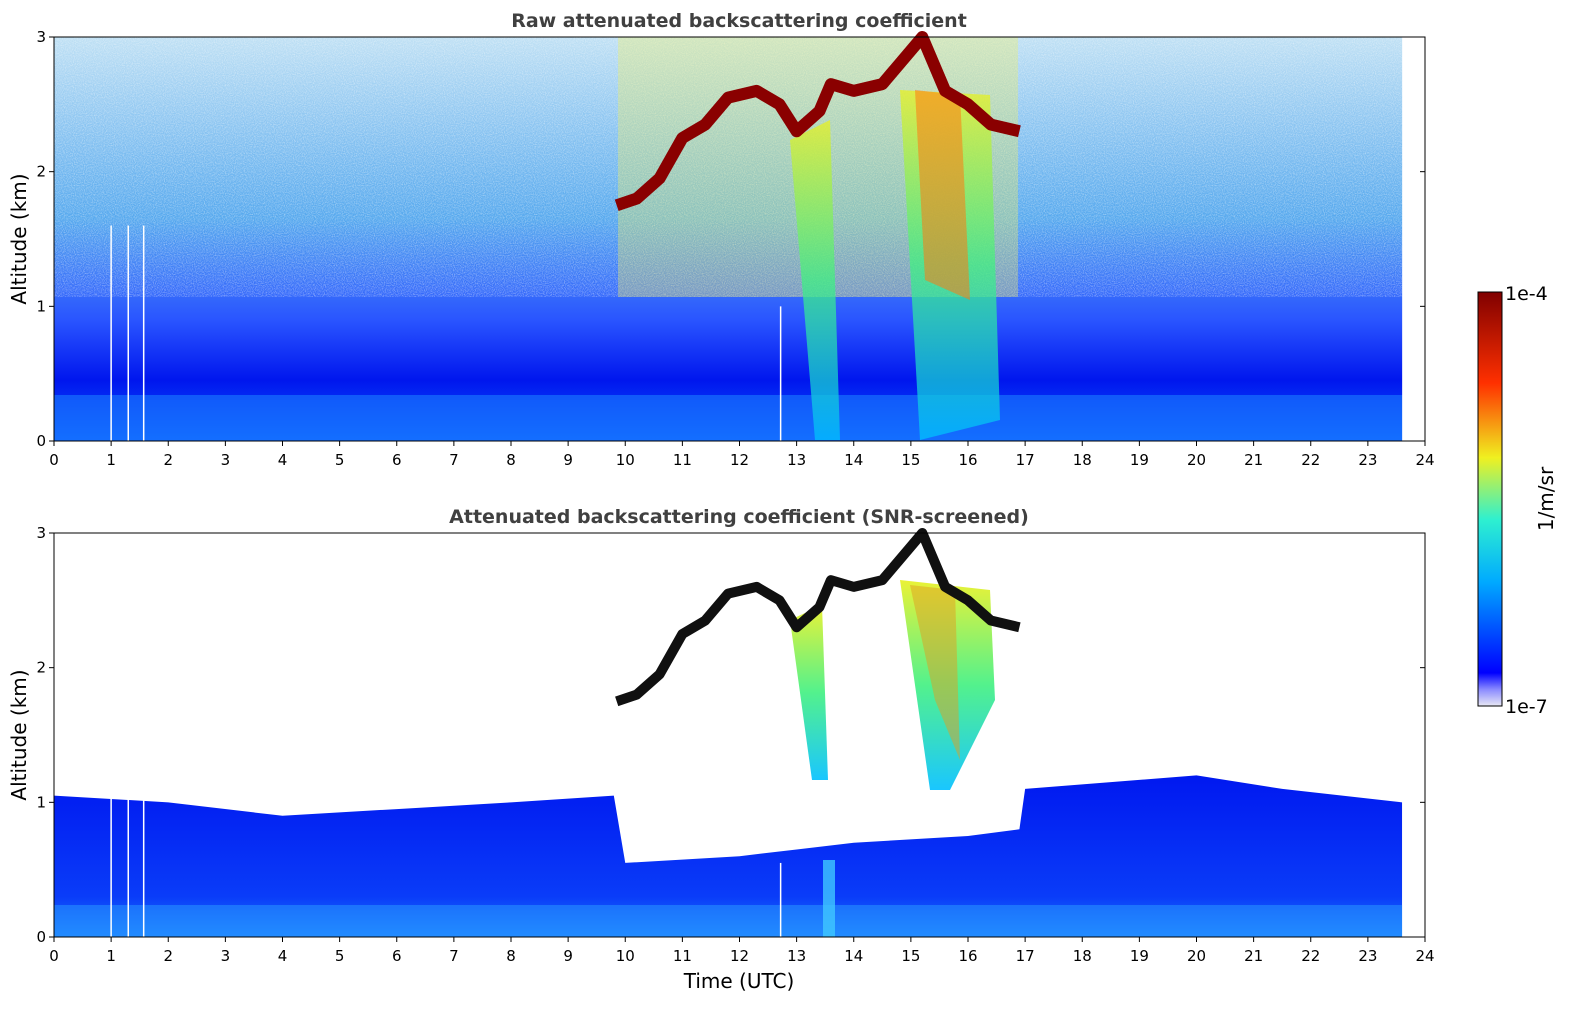 This screenshot has width=1595, height=1020. I want to click on panel-screened-cloud-core, so click(935, 672).